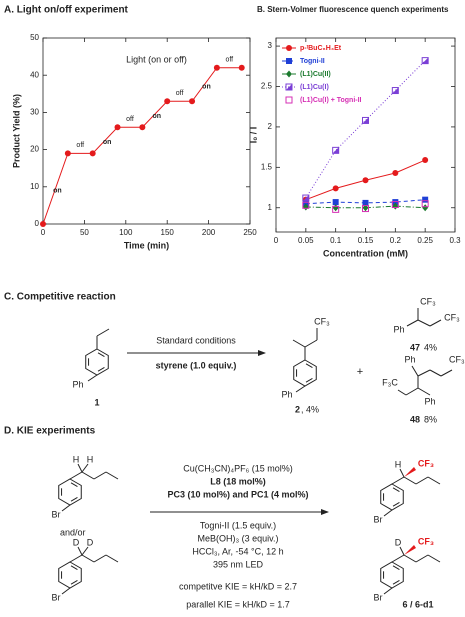 This screenshot has height=617, width=465. What do you see at coordinates (50, 431) in the screenshot?
I see `panel-title: D. KIE experiments` at bounding box center [50, 431].